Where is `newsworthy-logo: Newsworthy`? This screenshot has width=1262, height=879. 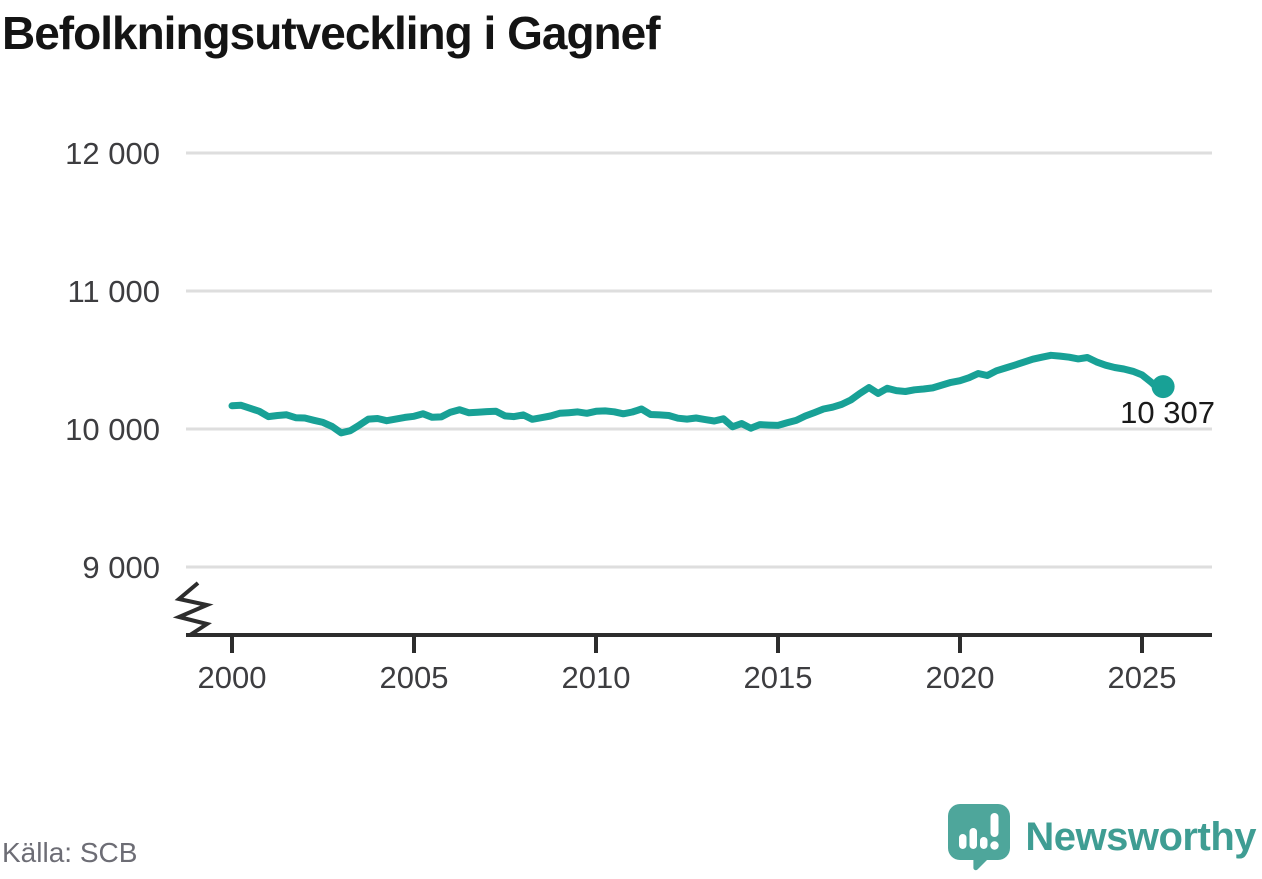 newsworthy-logo: Newsworthy is located at coordinates (1101, 837).